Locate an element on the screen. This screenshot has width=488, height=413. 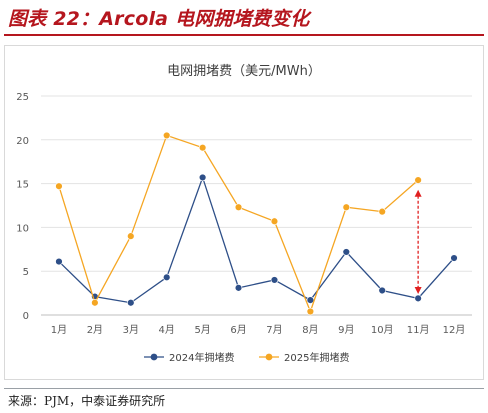
title-rule is located at coordinates (244, 35).